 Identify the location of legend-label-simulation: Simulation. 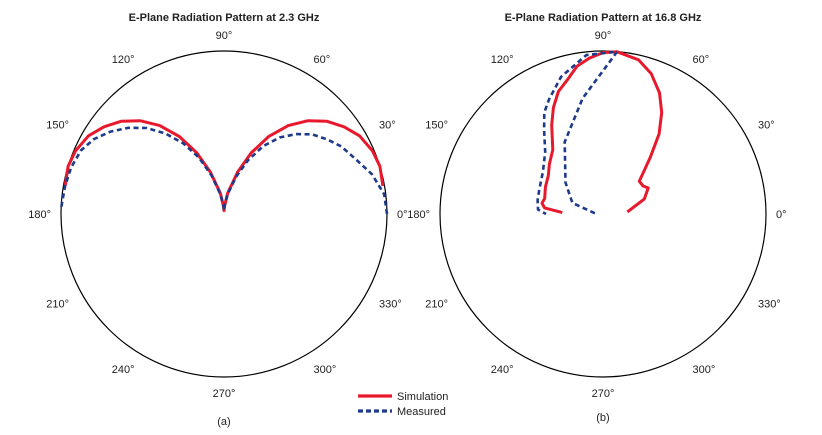
(422, 397).